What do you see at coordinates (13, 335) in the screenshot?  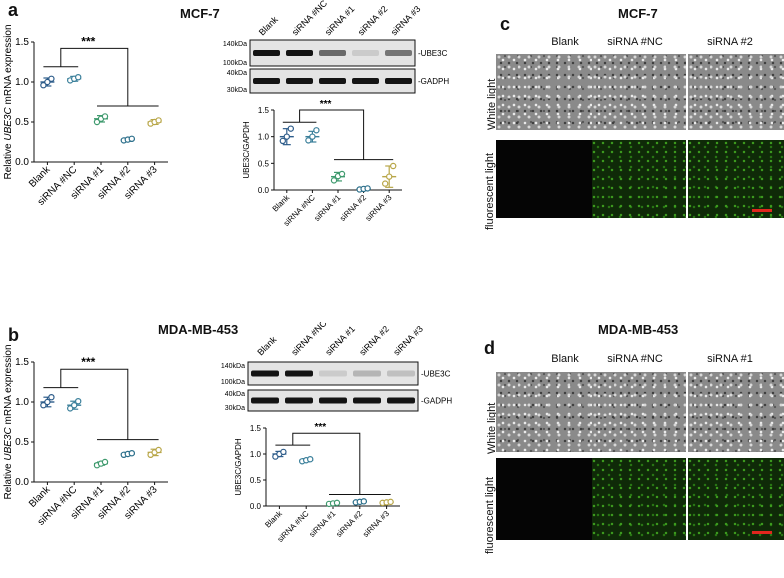 I see `panel-b-letter: b` at bounding box center [13, 335].